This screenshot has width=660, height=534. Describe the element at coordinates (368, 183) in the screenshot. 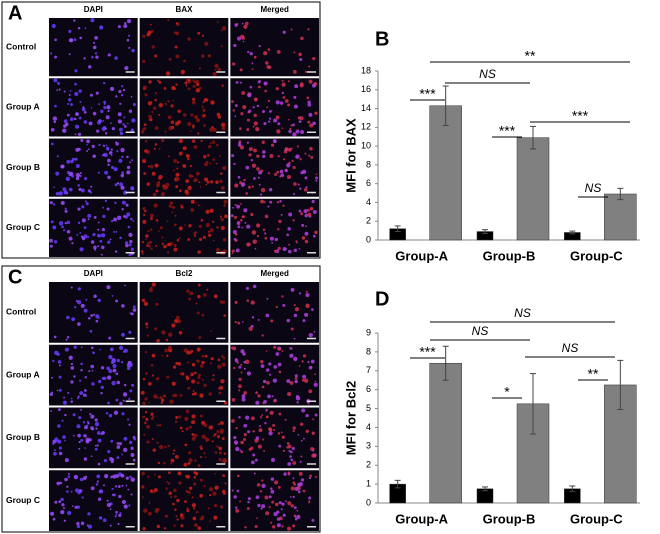

I see `y-tick-label: 6` at that location.